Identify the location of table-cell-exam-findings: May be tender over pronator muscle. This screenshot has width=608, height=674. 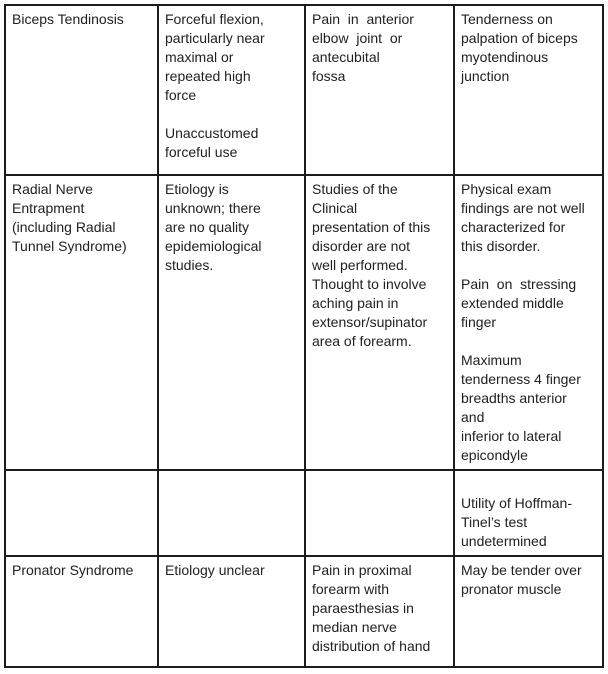
(528, 611).